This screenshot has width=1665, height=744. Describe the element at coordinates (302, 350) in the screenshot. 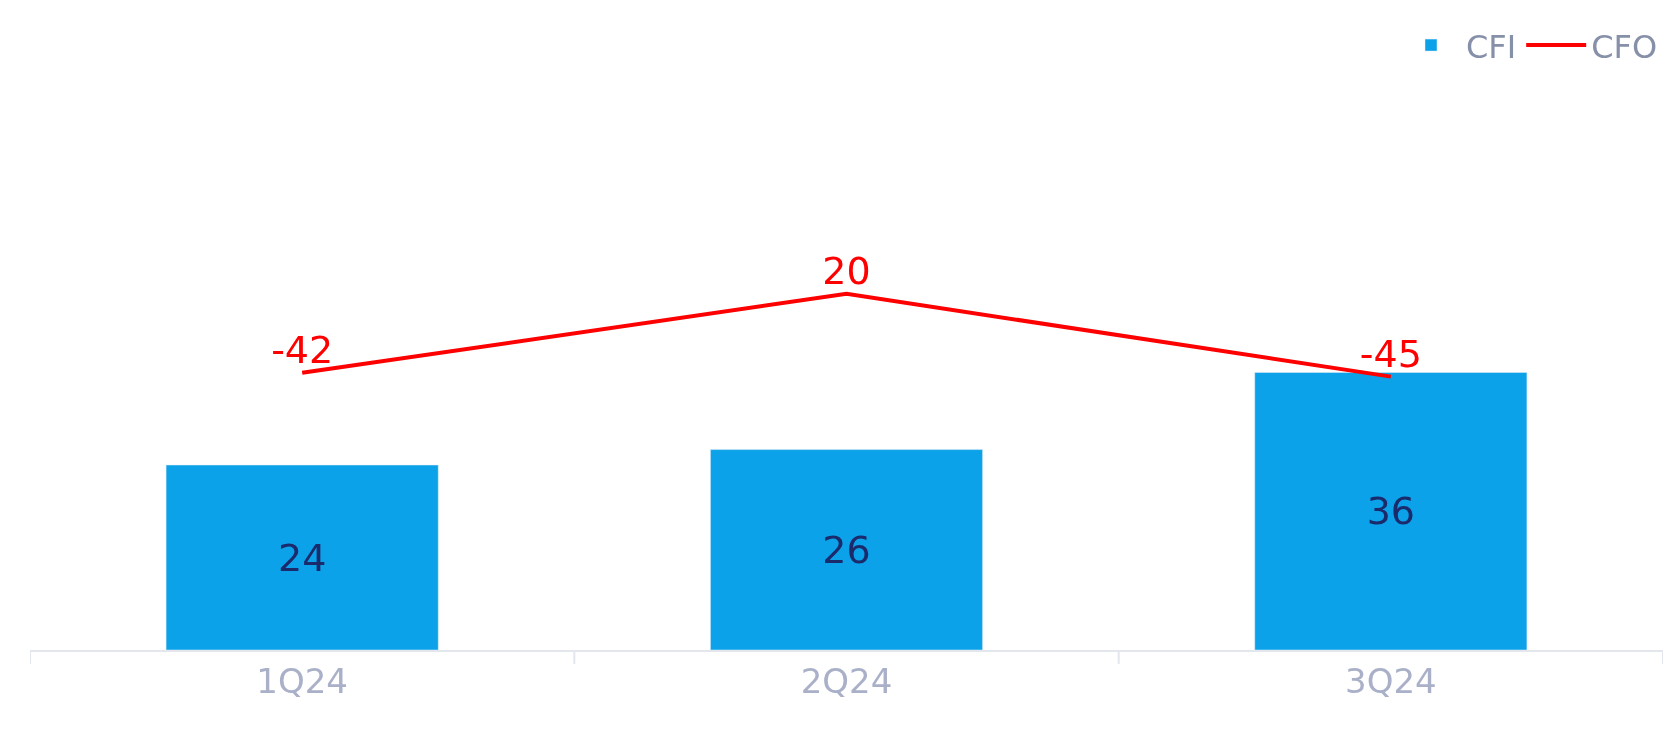

I see `data-label: -42` at that location.